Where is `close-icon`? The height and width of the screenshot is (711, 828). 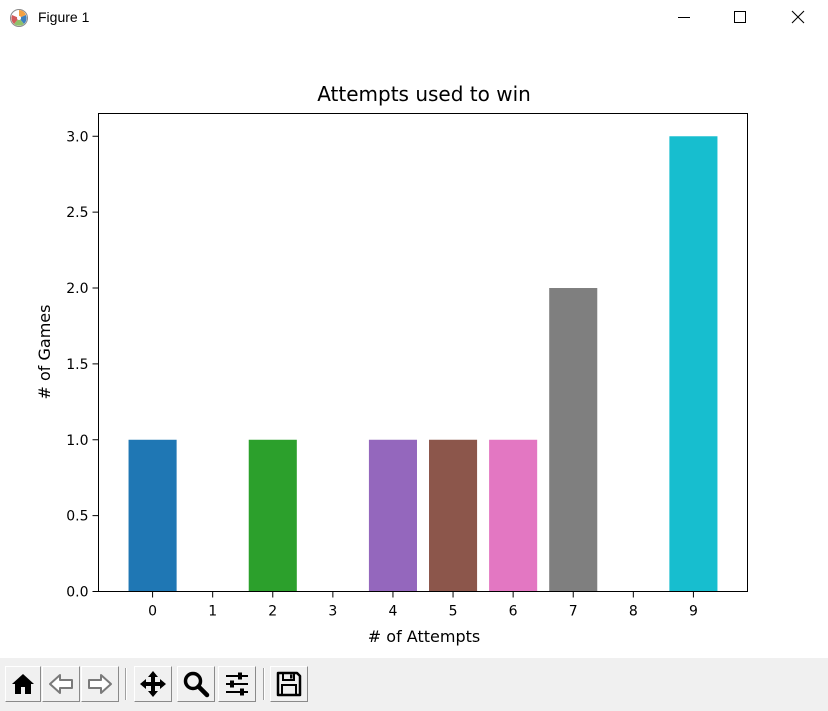
close-icon is located at coordinates (798, 17).